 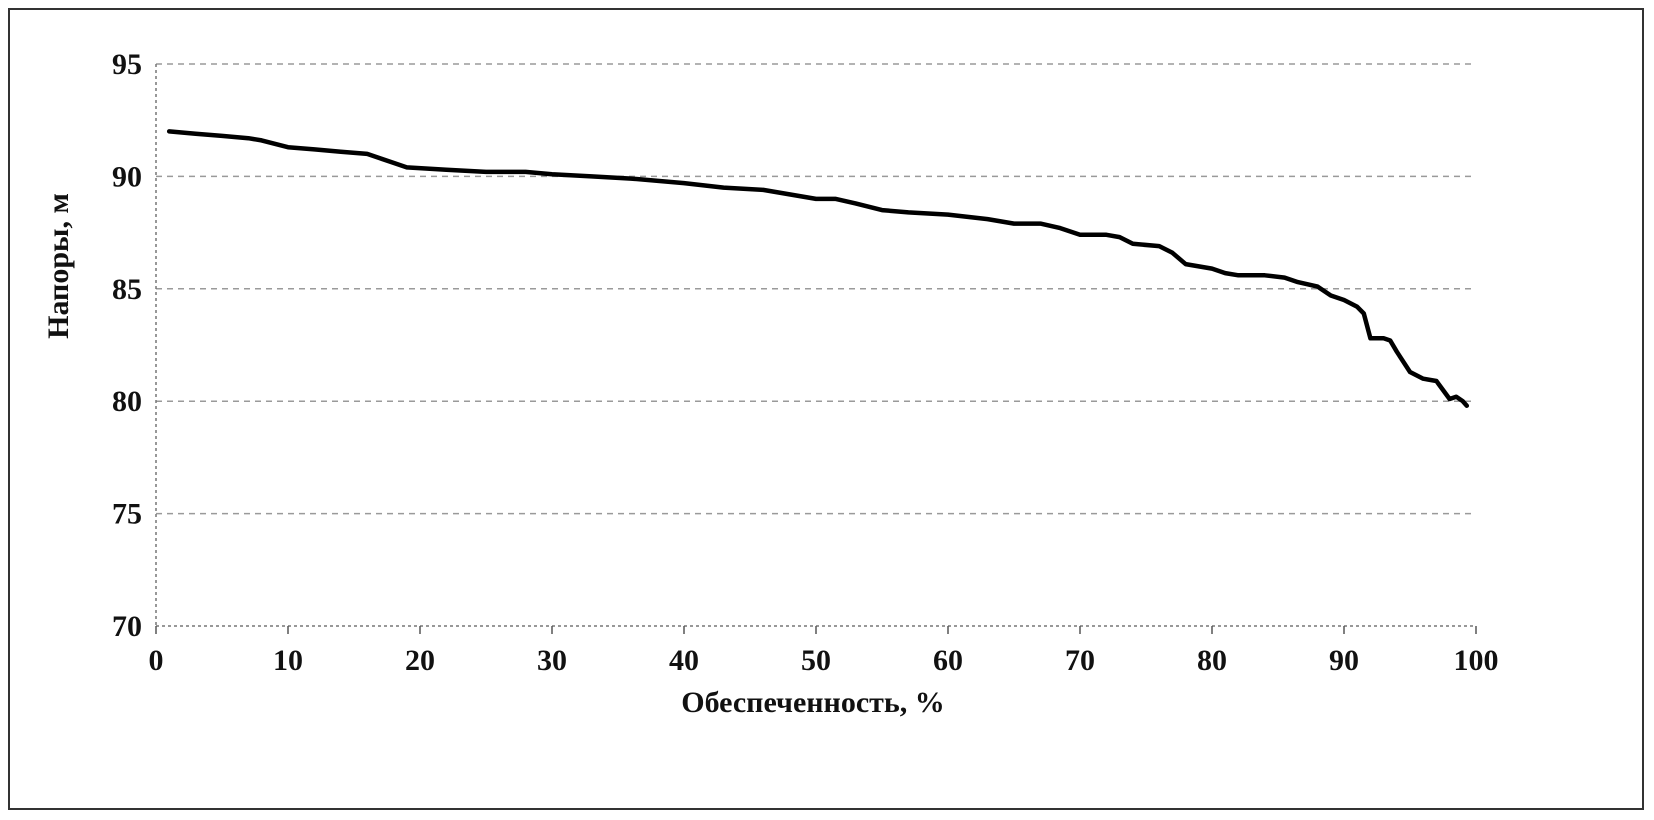 What do you see at coordinates (127, 345) in the screenshot?
I see `y-tick-labels: 70 75 80 85 90 95` at bounding box center [127, 345].